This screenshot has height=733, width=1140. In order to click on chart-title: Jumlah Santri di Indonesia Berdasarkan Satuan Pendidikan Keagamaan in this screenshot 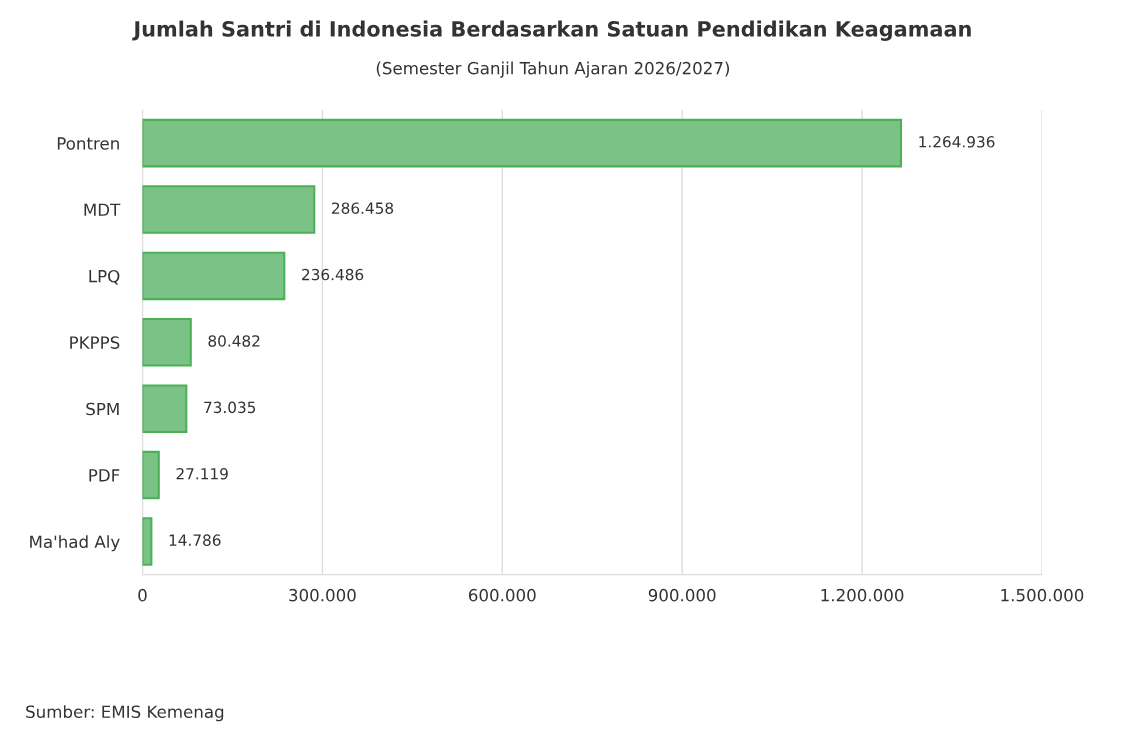, I will do `click(551, 30)`.